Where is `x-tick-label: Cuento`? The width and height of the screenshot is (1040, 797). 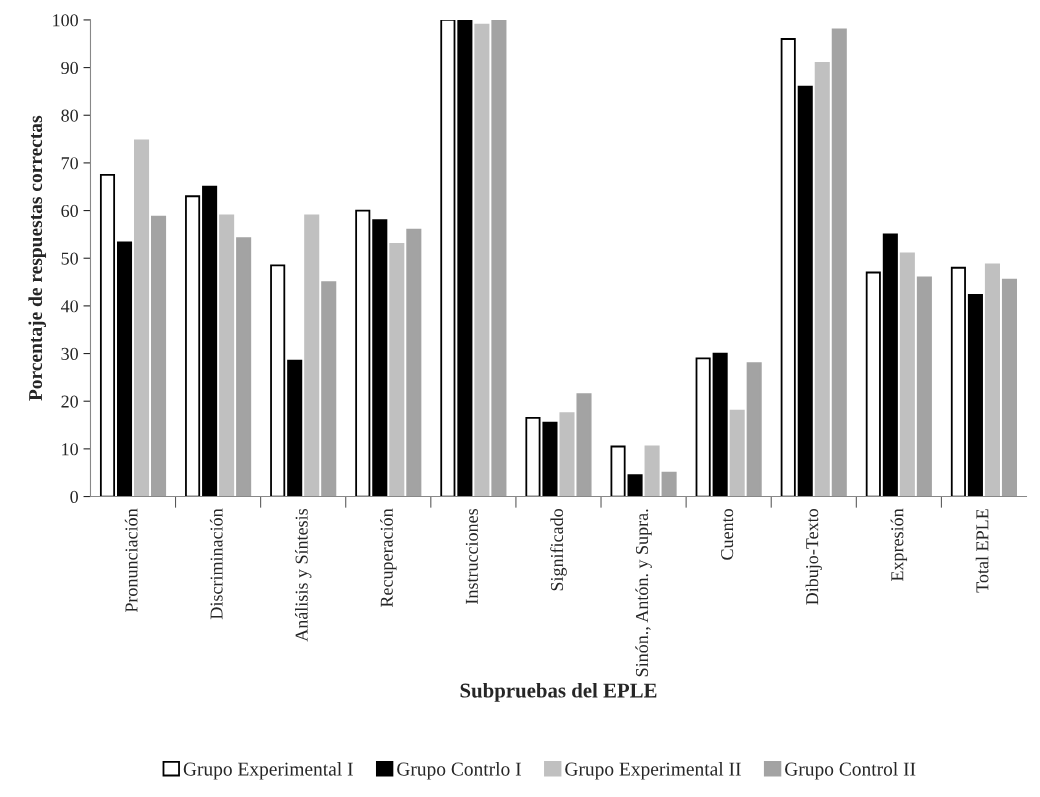
x-tick-label: Cuento is located at coordinates (727, 534).